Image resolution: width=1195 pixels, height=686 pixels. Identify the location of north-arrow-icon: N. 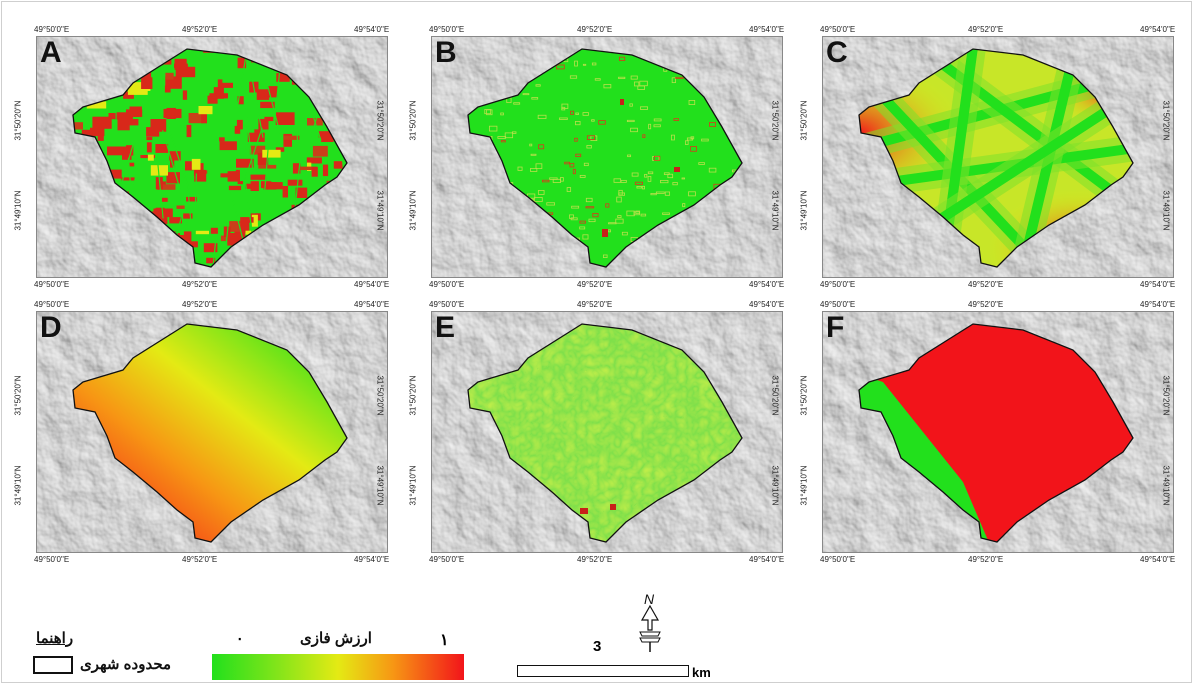
(650, 622).